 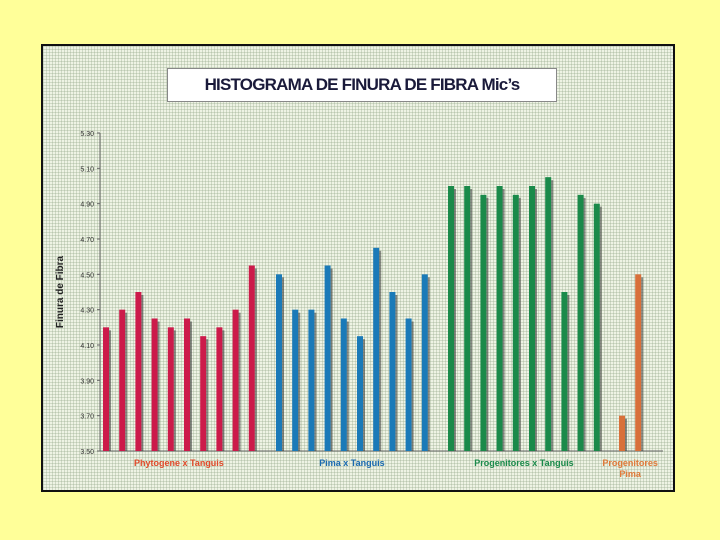 What do you see at coordinates (87, 275) in the screenshot?
I see `y-tick-label: 4.50` at bounding box center [87, 275].